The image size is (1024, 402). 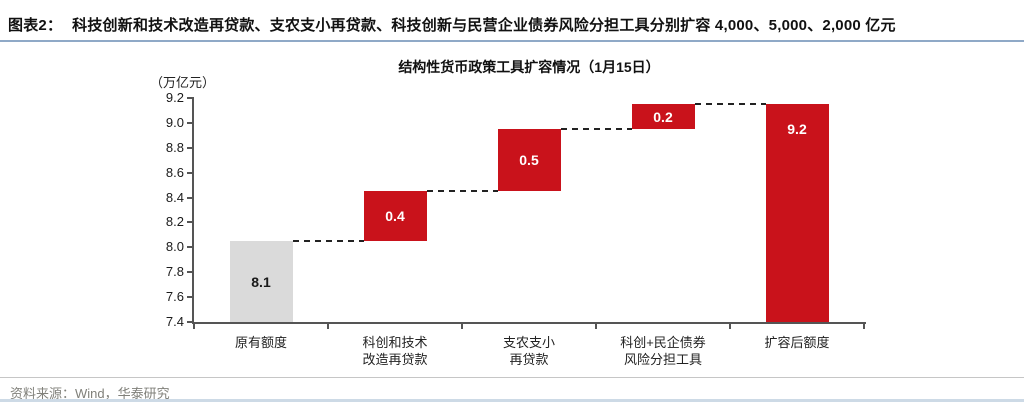 I want to click on waterfall-bar-3: 0.5, so click(x=529, y=160).